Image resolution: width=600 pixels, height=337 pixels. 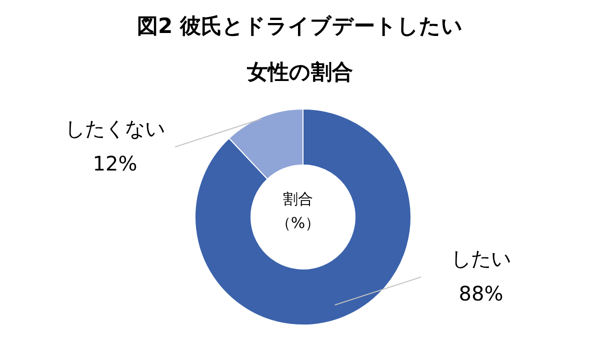 What do you see at coordinates (481, 294) in the screenshot?
I see `data-label: 88%` at bounding box center [481, 294].